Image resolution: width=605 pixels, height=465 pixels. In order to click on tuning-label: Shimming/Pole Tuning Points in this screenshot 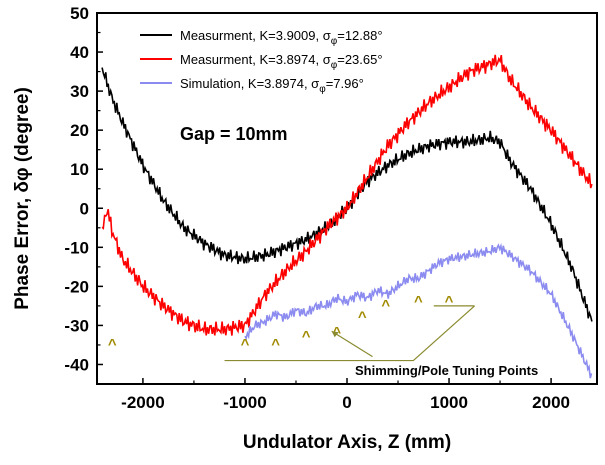, I will do `click(446, 370)`.